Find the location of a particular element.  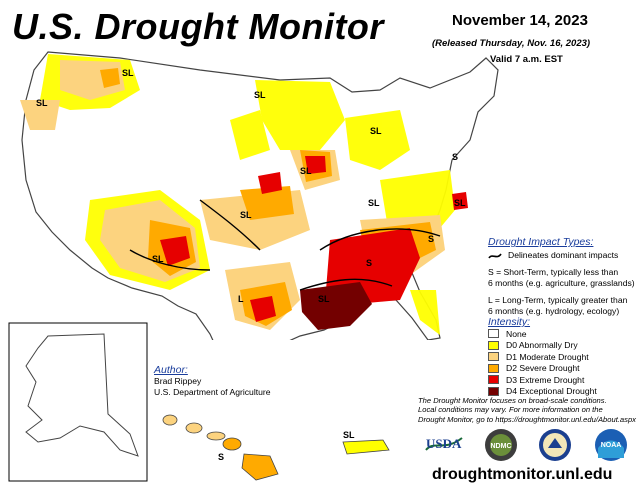

molokai-island is located at coordinates (216, 436).